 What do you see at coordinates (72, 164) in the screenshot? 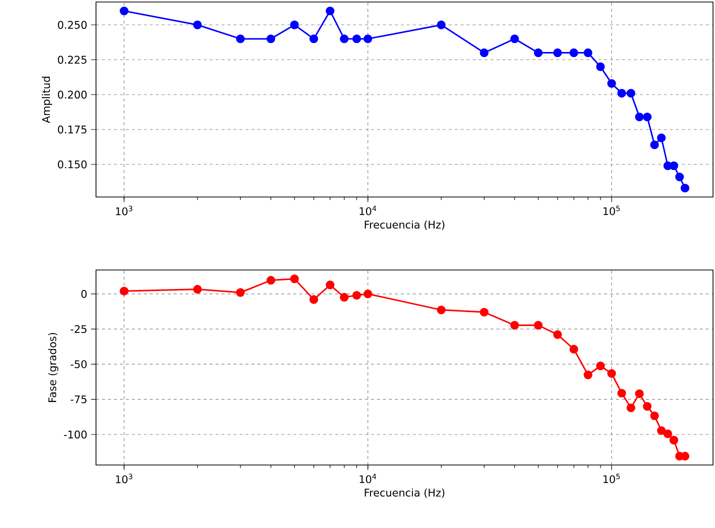
I see `y-tick-label: 0.150` at bounding box center [72, 164].